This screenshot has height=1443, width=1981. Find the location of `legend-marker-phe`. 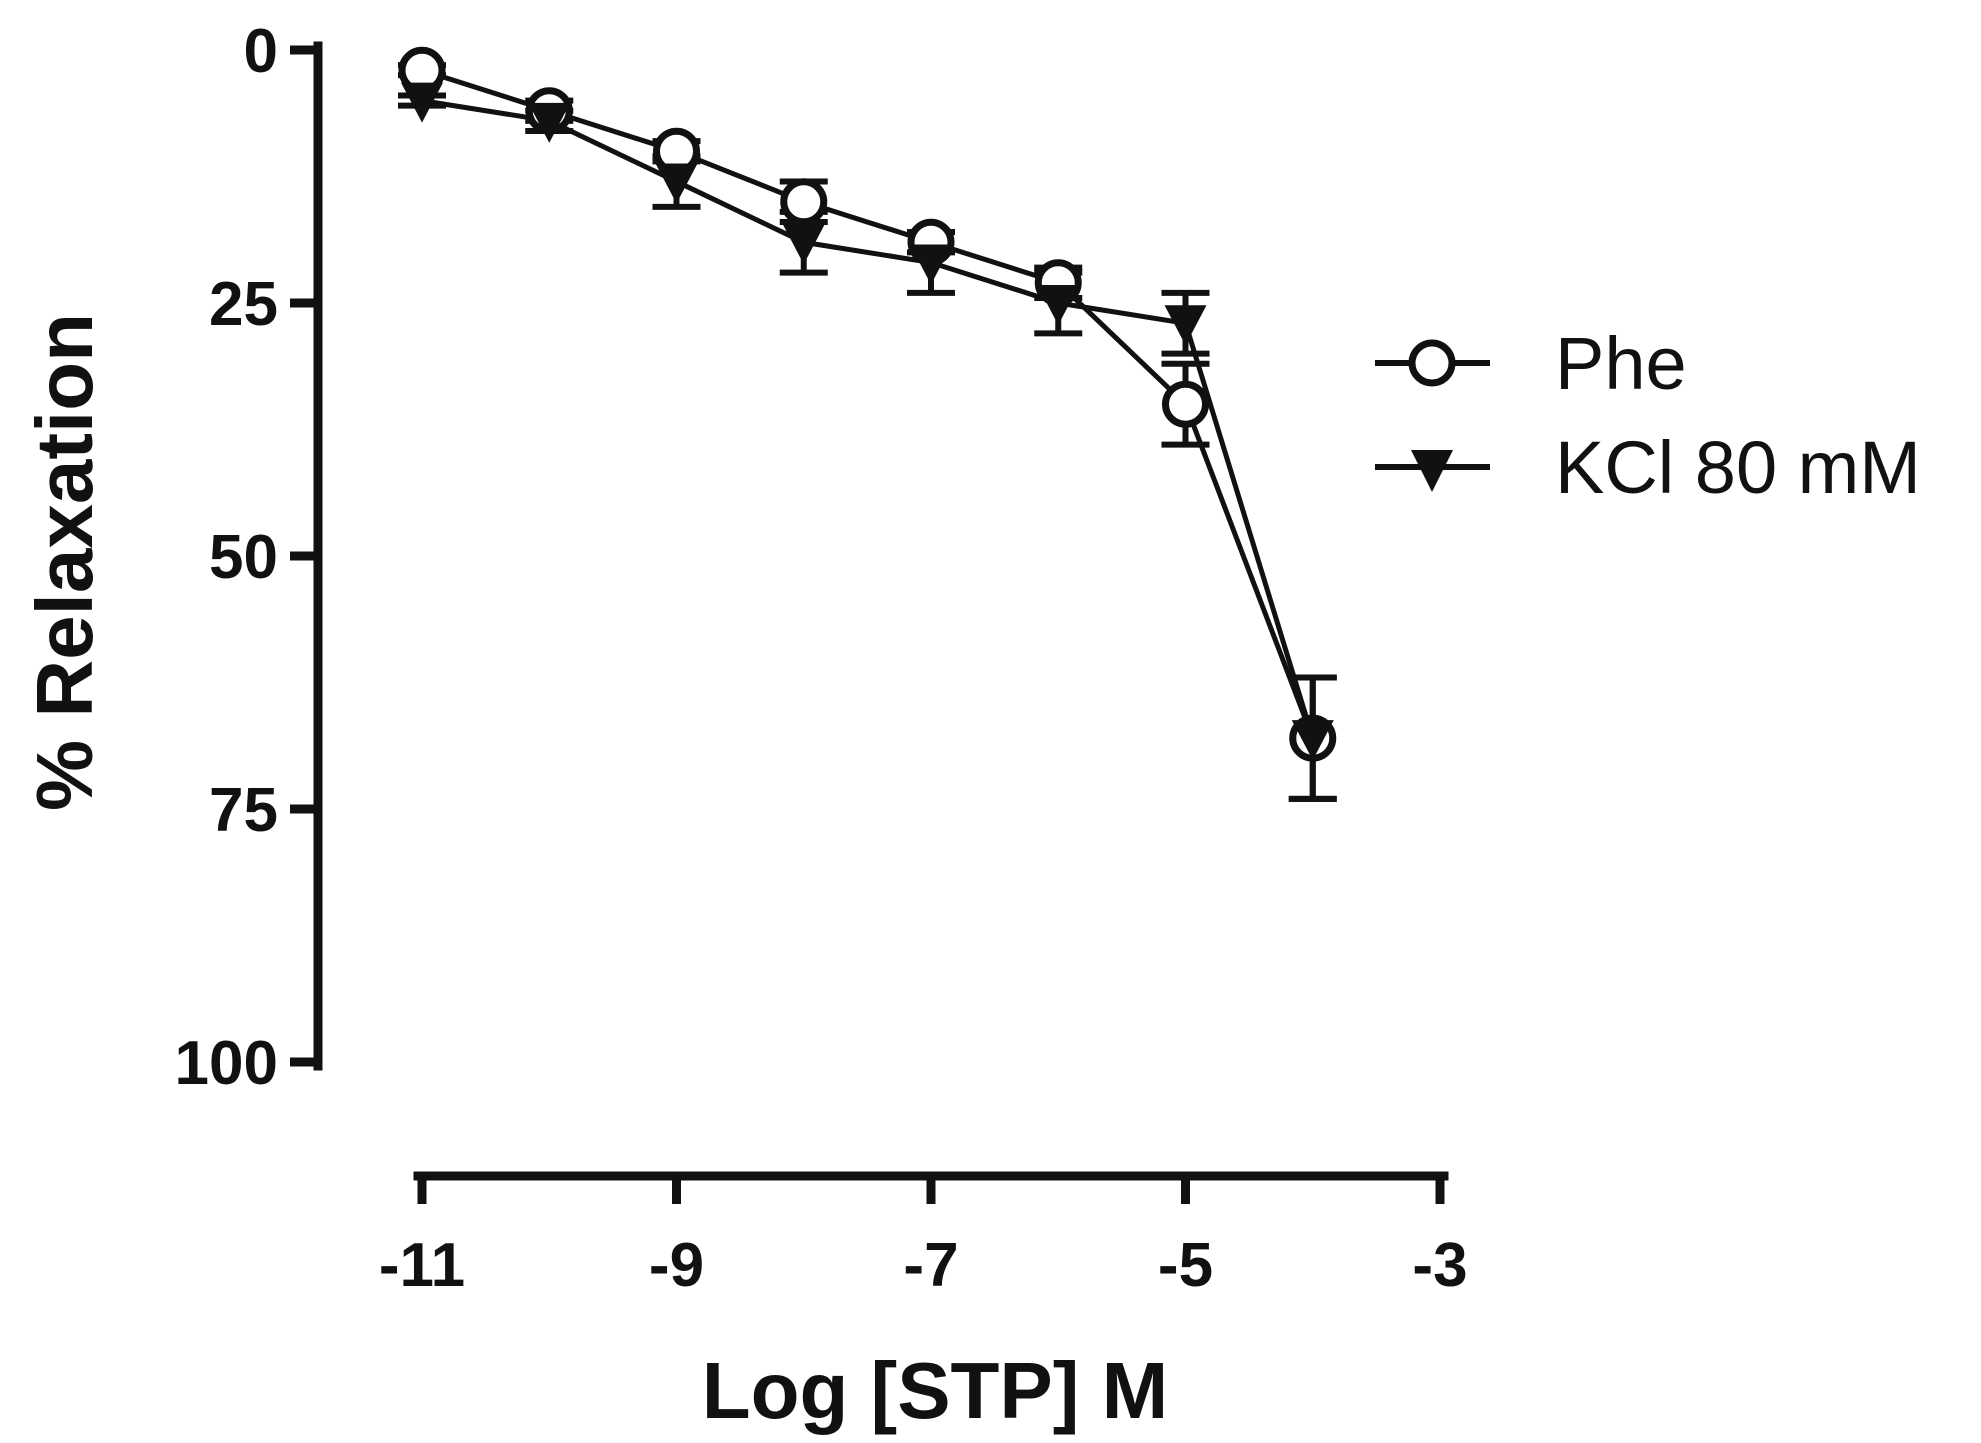

legend-marker-phe is located at coordinates (1432, 363).